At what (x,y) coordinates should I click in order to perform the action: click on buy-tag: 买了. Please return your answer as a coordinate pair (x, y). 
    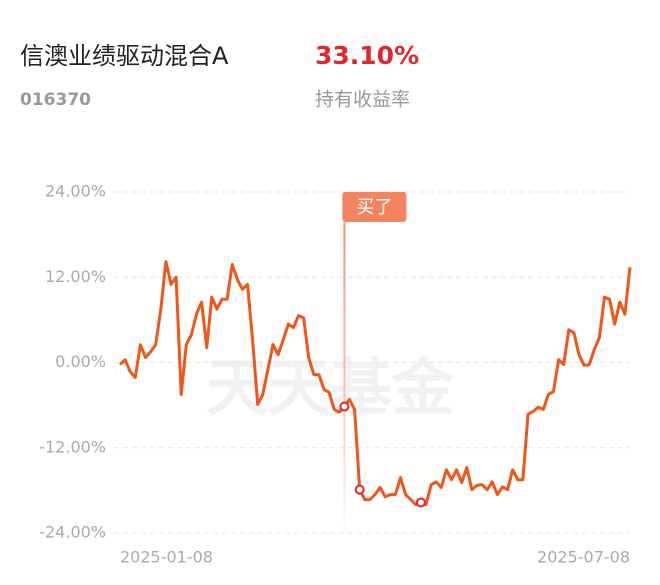
    Looking at the image, I should click on (374, 207).